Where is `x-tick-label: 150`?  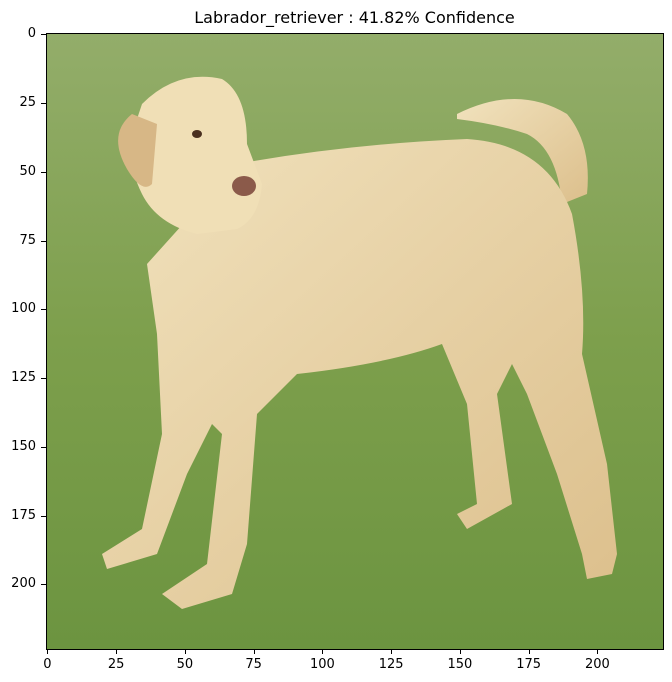
x-tick-label: 150 is located at coordinates (460, 664).